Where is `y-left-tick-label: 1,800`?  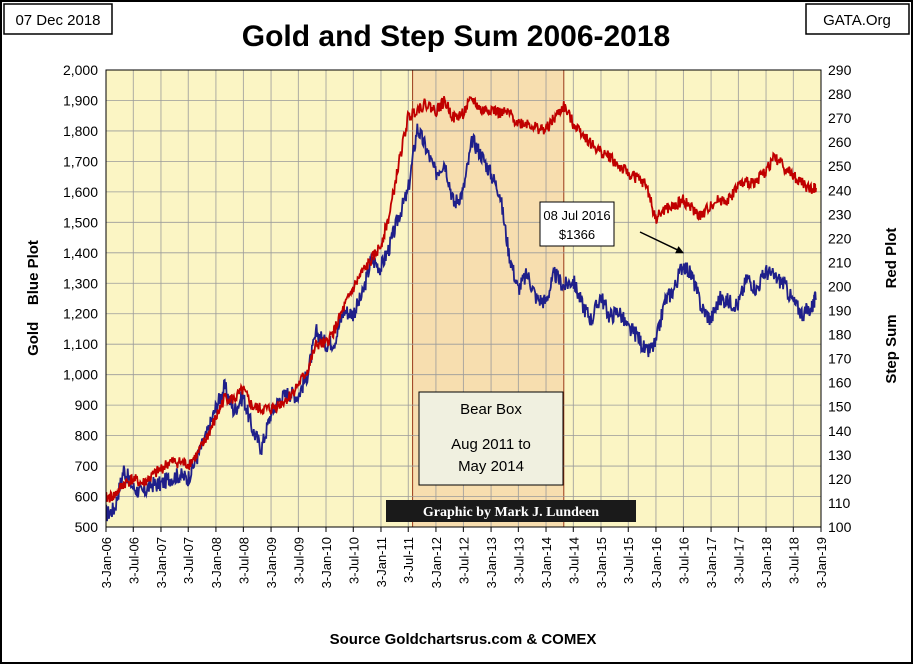
y-left-tick-label: 1,800 is located at coordinates (80, 131).